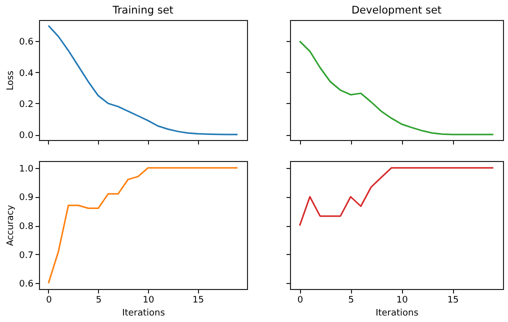 The image size is (508, 322). Describe the element at coordinates (26, 169) in the screenshot. I see `y-tick-label: 1.0` at that location.